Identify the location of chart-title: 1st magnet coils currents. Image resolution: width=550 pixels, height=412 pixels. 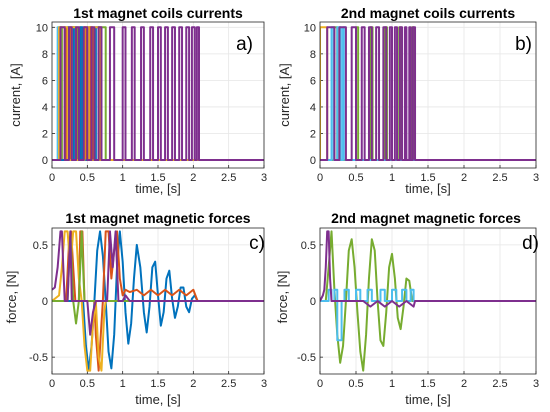
(158, 13).